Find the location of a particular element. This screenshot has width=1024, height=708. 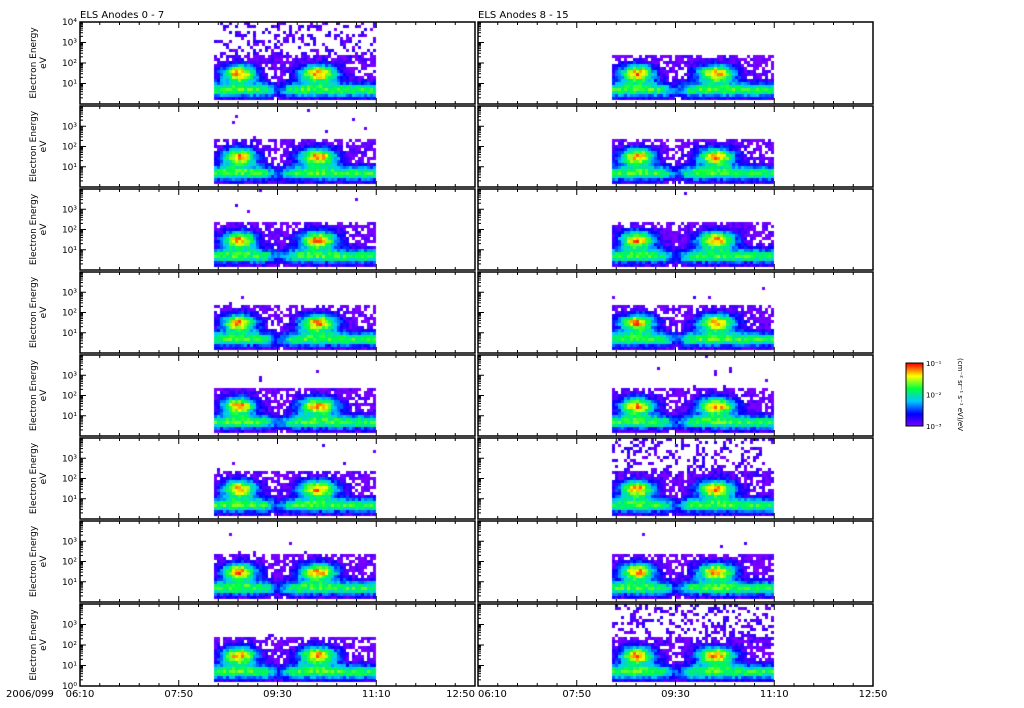

y-tick-label: 10⁴ is located at coordinates (69, 23).